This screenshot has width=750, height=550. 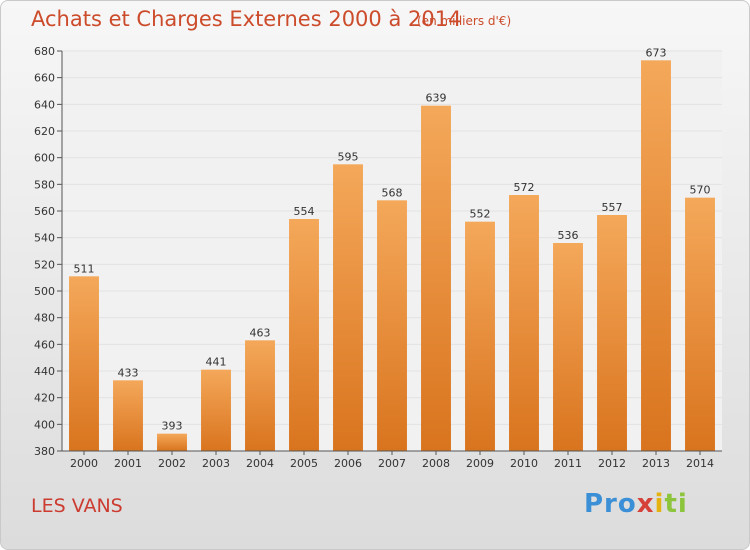 I want to click on y-tick-label: 560, so click(x=44, y=211).